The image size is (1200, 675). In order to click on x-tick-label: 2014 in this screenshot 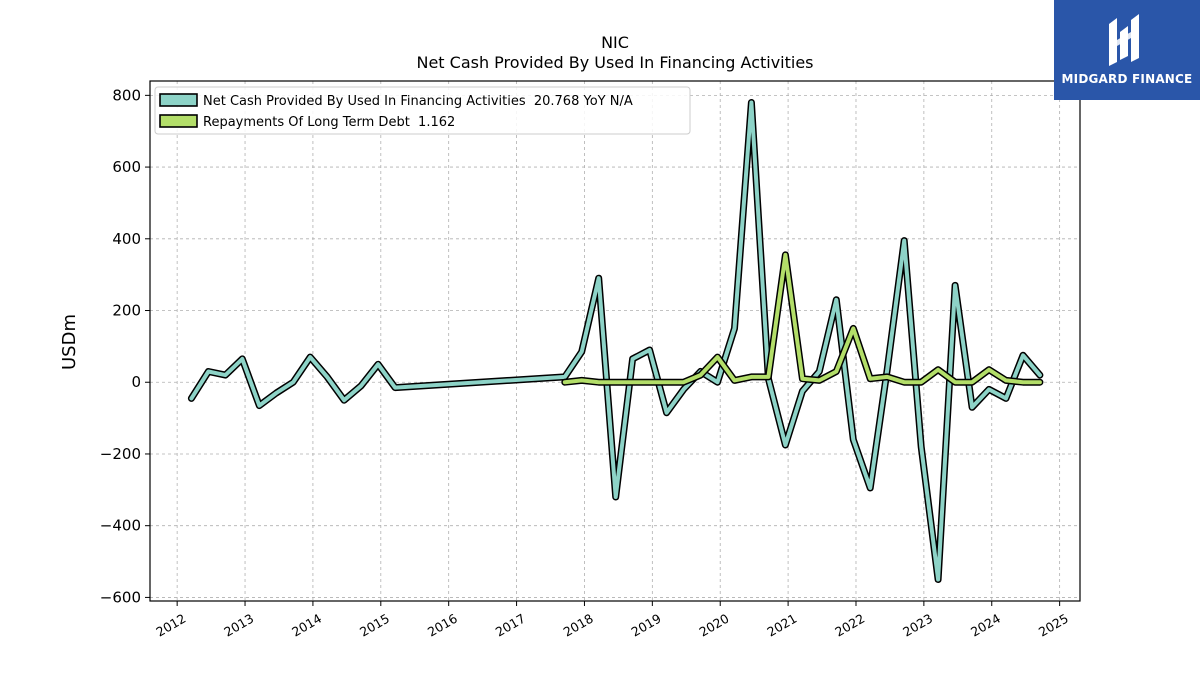, I will do `click(306, 625)`.